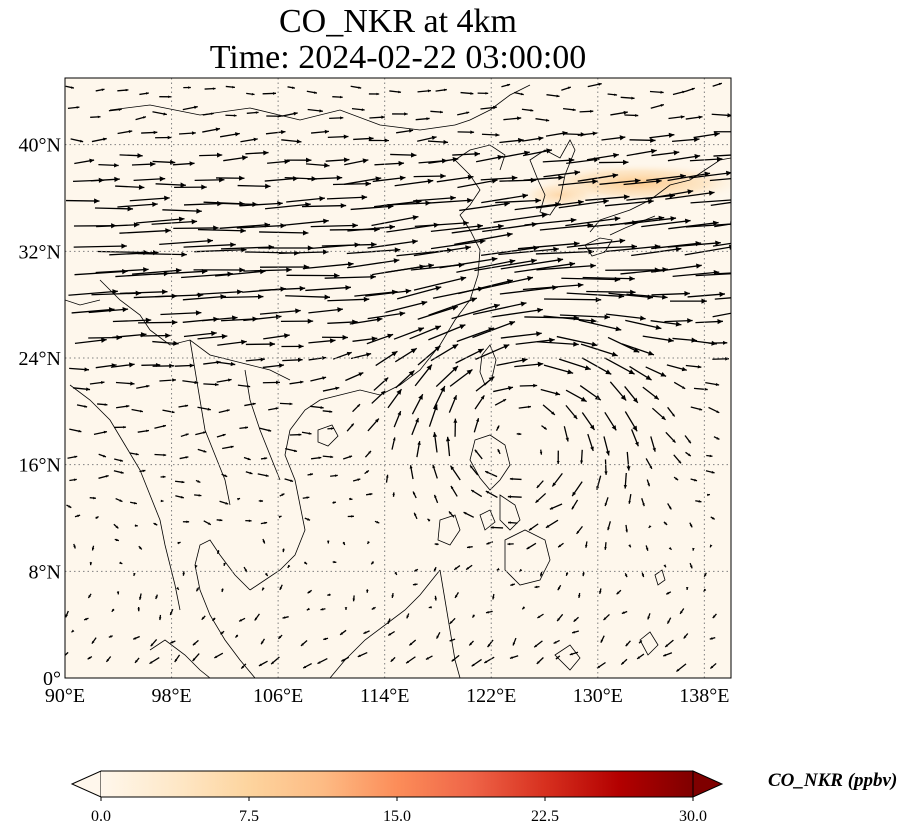 The height and width of the screenshot is (836, 920). I want to click on x-axis-labels: 90°E 98°E 106°E 114°E 122°E 130°E 138°E, so click(387, 696).